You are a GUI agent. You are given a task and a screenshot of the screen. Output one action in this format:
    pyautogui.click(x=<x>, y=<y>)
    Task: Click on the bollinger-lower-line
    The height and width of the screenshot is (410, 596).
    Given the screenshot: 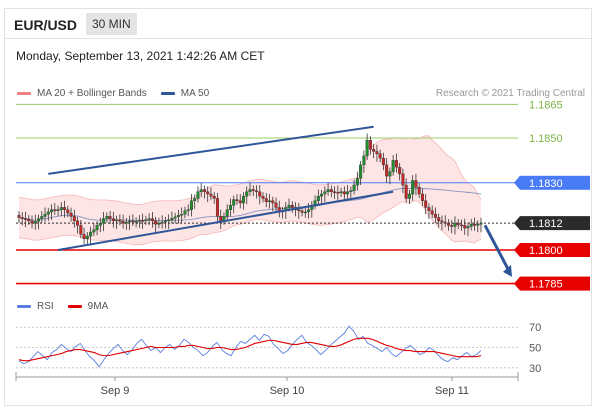 What is the action you would take?
    pyautogui.click(x=250, y=223)
    